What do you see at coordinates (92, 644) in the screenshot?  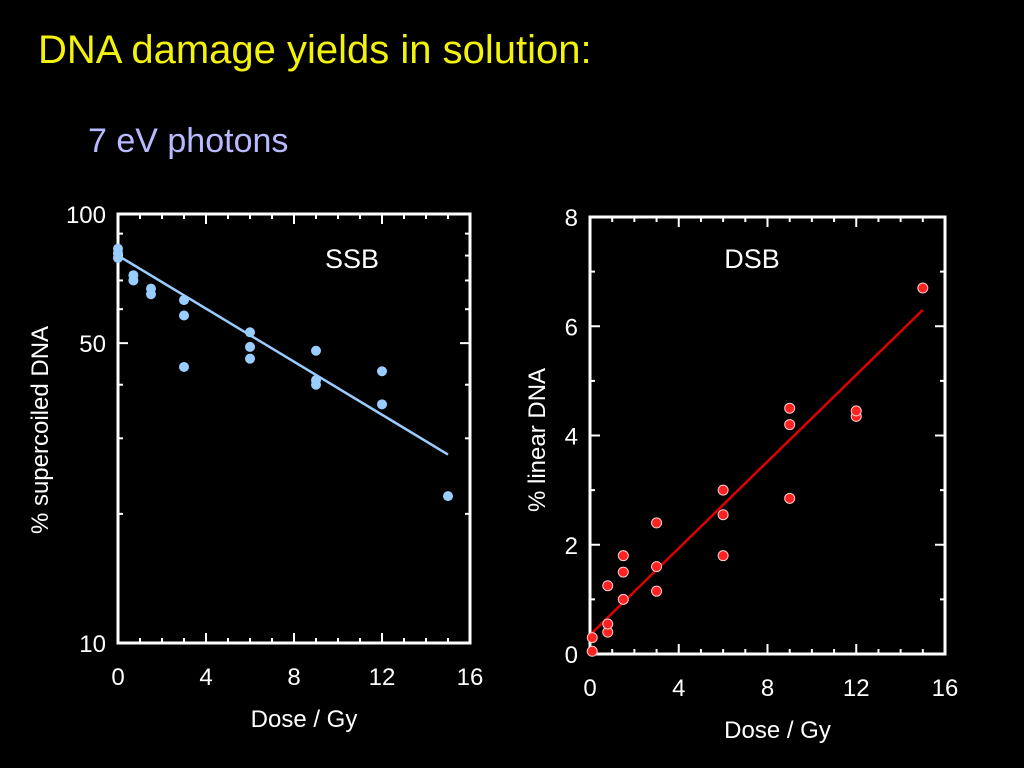 I see `y-tick-label: 10` at bounding box center [92, 644].